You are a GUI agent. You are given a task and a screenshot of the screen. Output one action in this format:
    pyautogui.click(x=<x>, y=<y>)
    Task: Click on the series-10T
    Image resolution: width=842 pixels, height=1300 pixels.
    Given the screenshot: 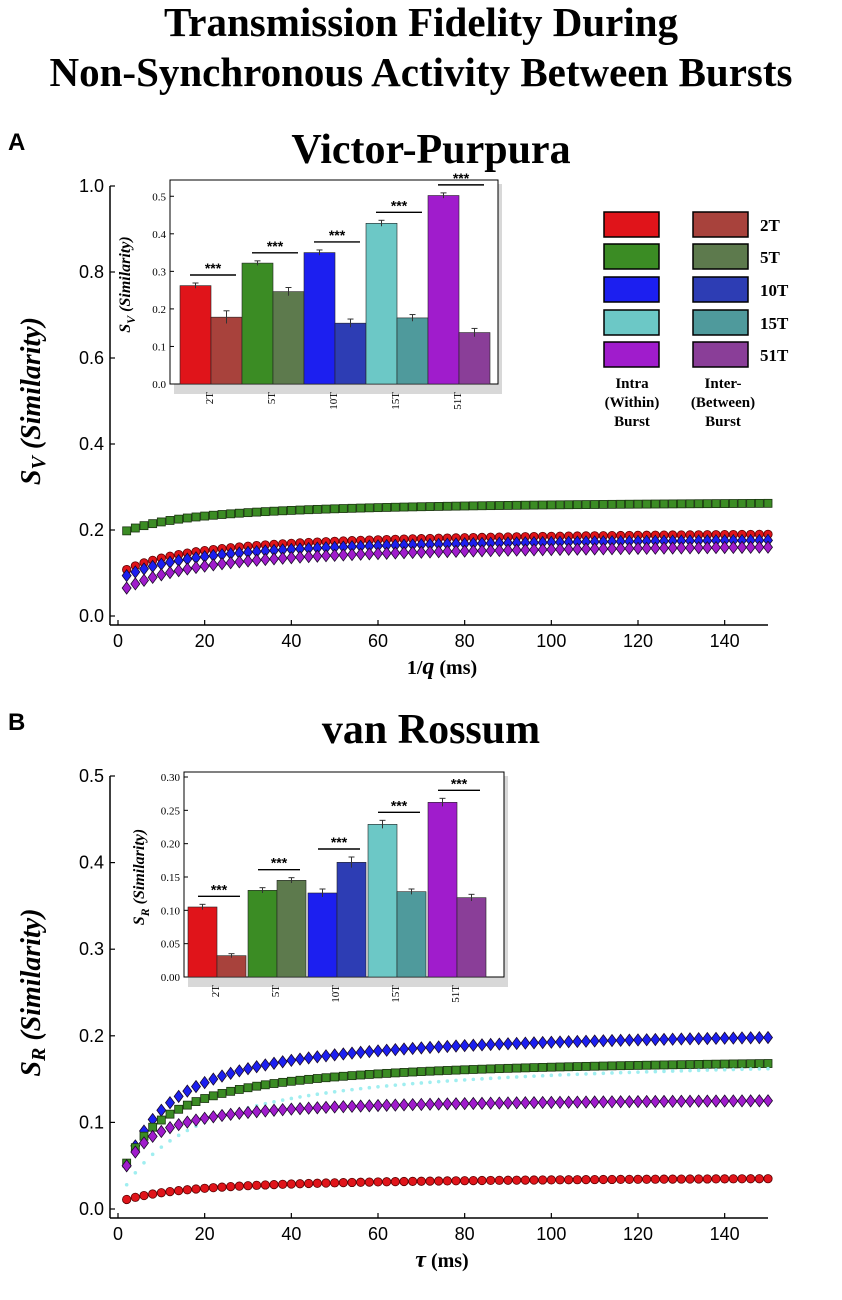 What is the action you would take?
    pyautogui.click(x=447, y=558)
    